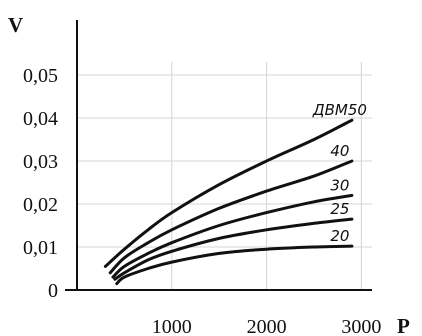  Describe the element at coordinates (339, 236) in the screenshot. I see `series-label-4: 20` at that location.